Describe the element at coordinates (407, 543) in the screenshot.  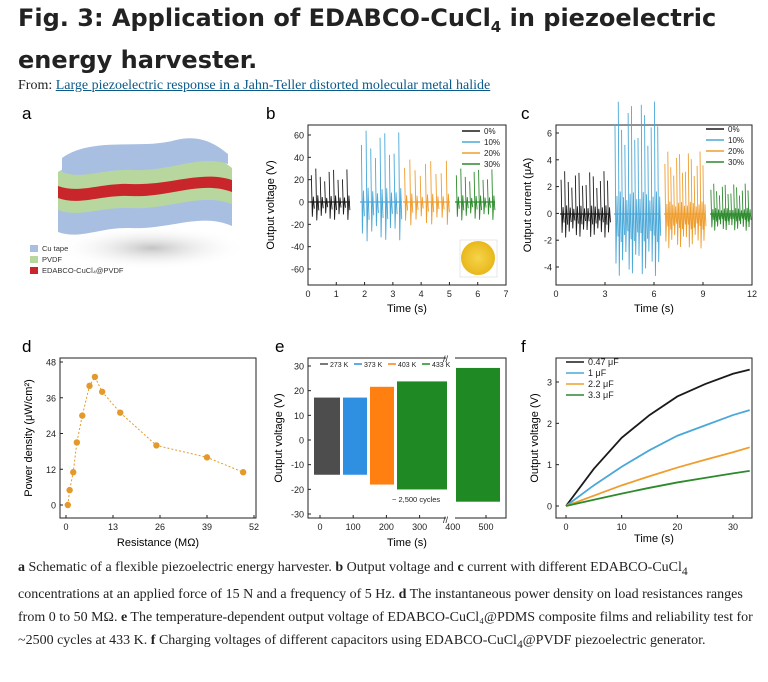
I see `e-xlabel: Time (s)` at that location.